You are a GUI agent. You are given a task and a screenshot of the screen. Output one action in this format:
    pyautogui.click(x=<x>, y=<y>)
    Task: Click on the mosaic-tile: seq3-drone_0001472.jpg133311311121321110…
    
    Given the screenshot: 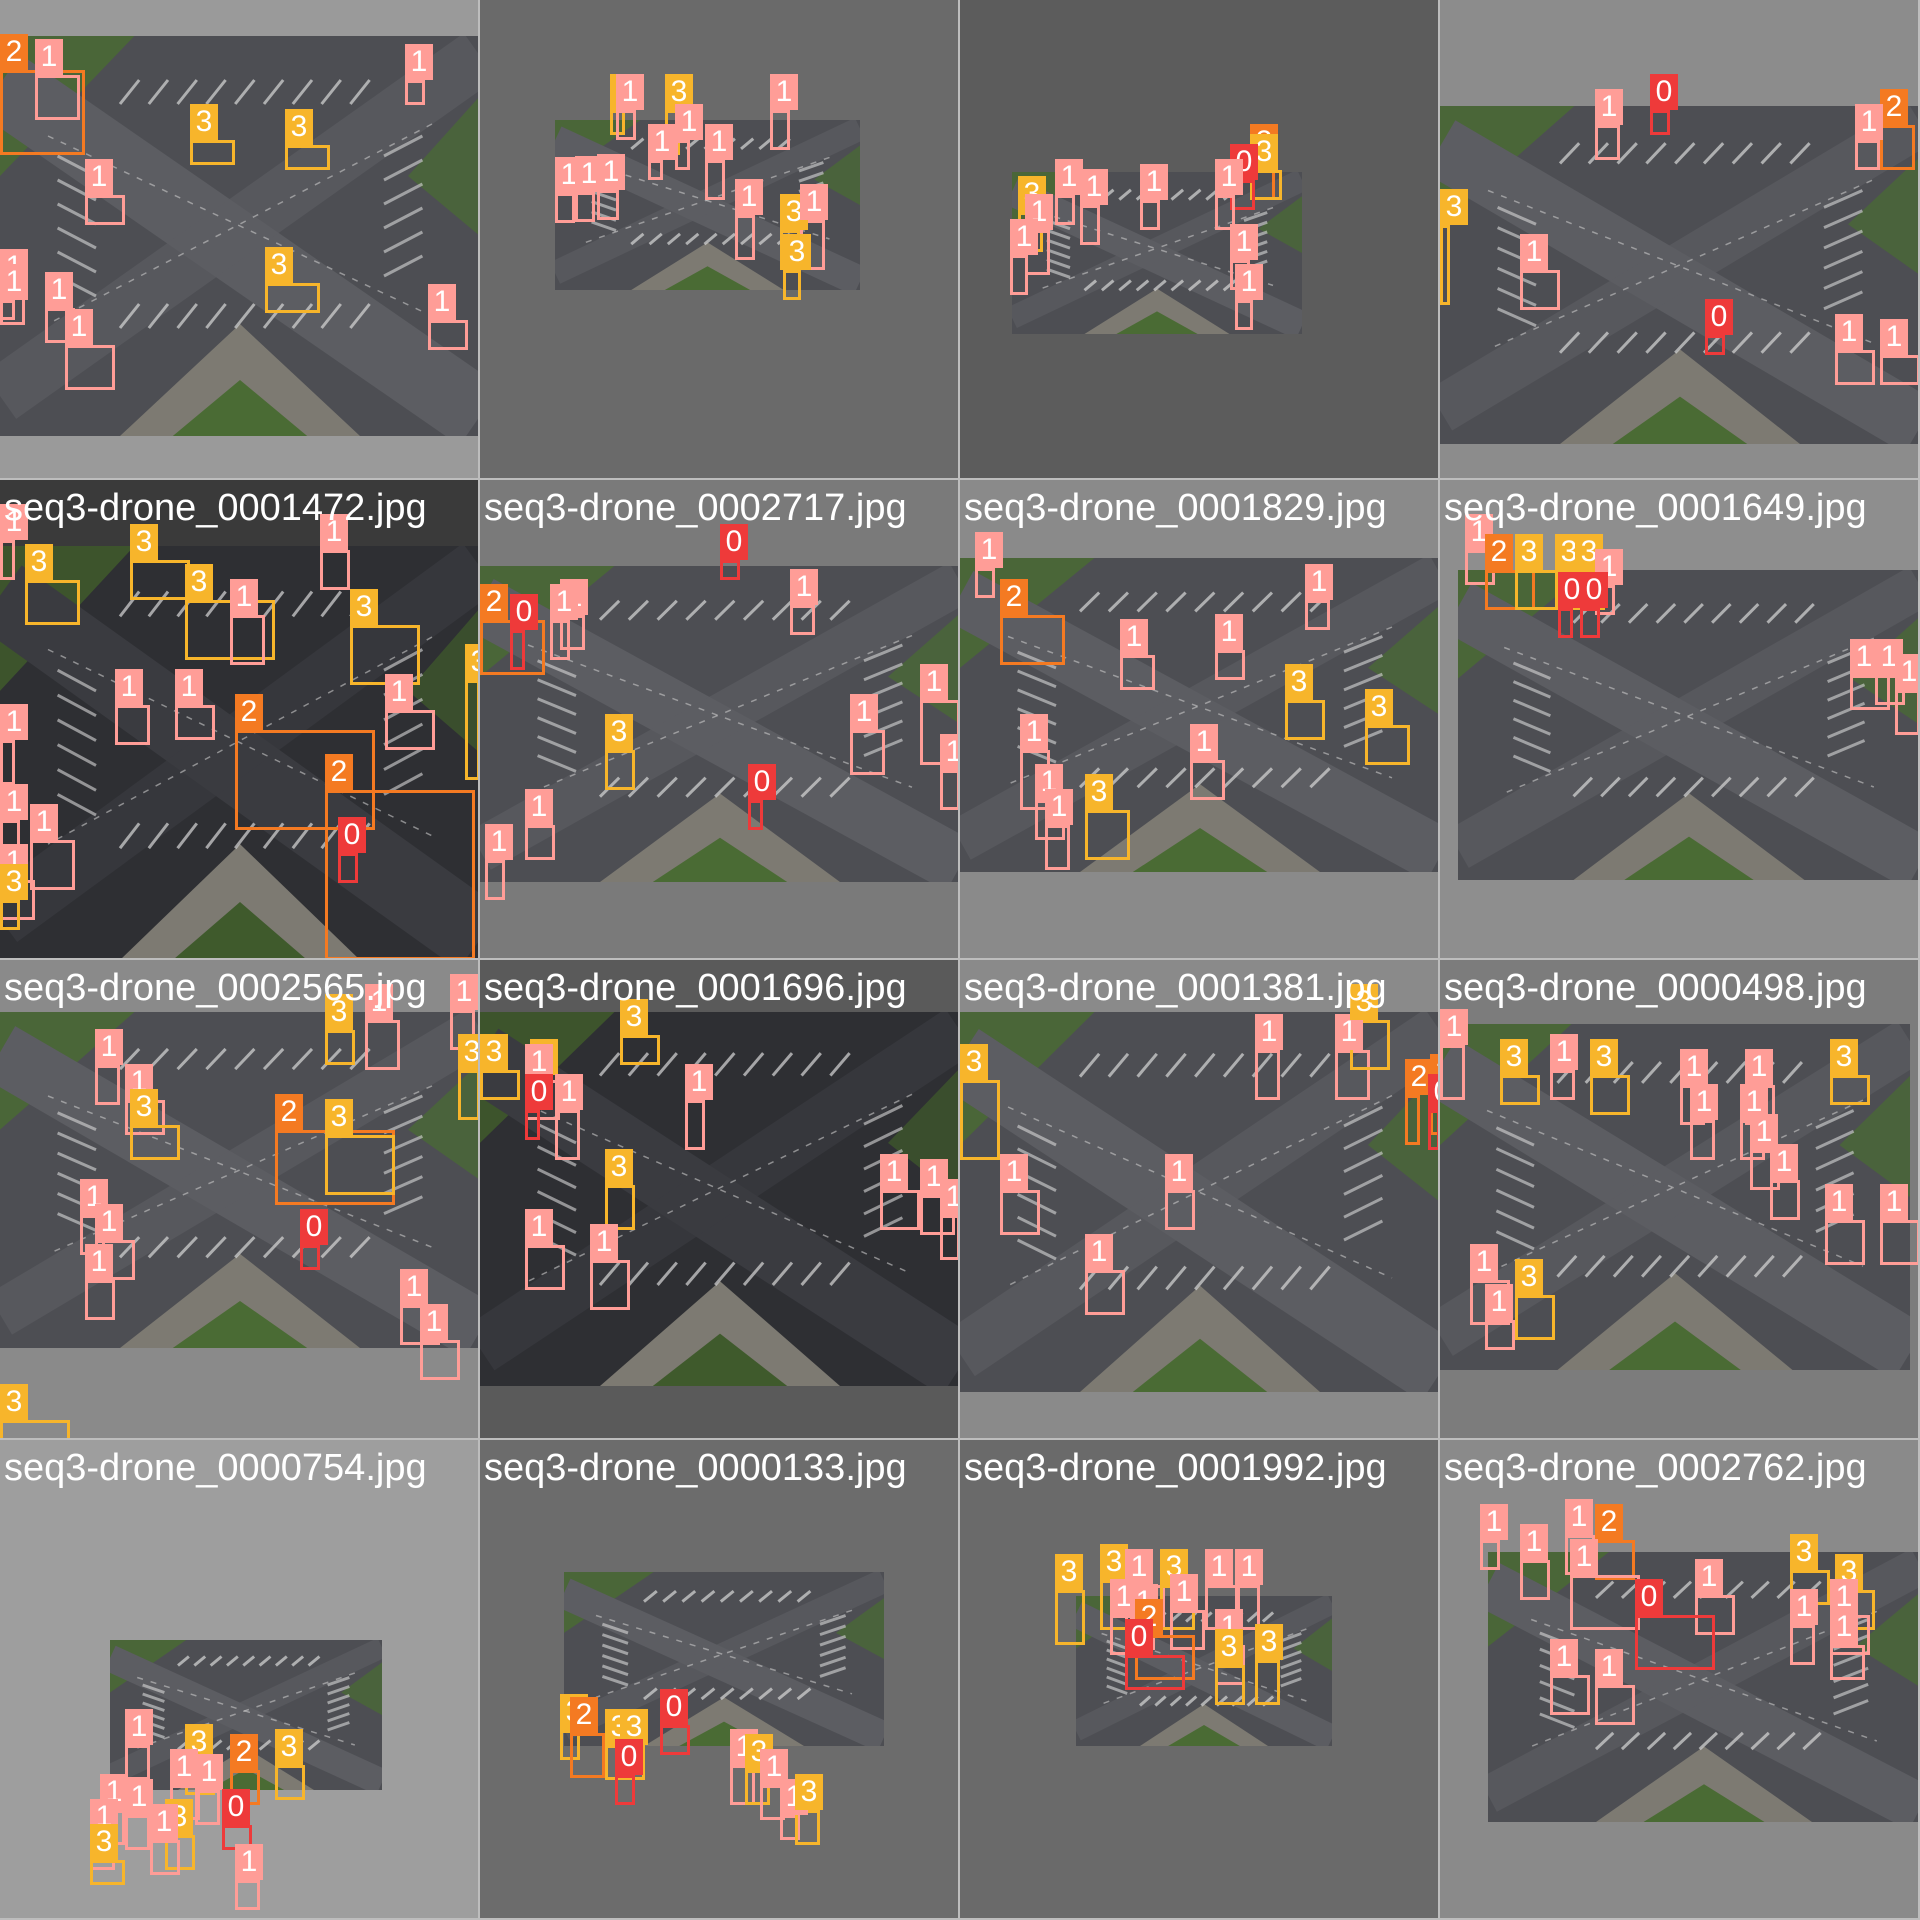 What is the action you would take?
    pyautogui.click(x=240, y=720)
    